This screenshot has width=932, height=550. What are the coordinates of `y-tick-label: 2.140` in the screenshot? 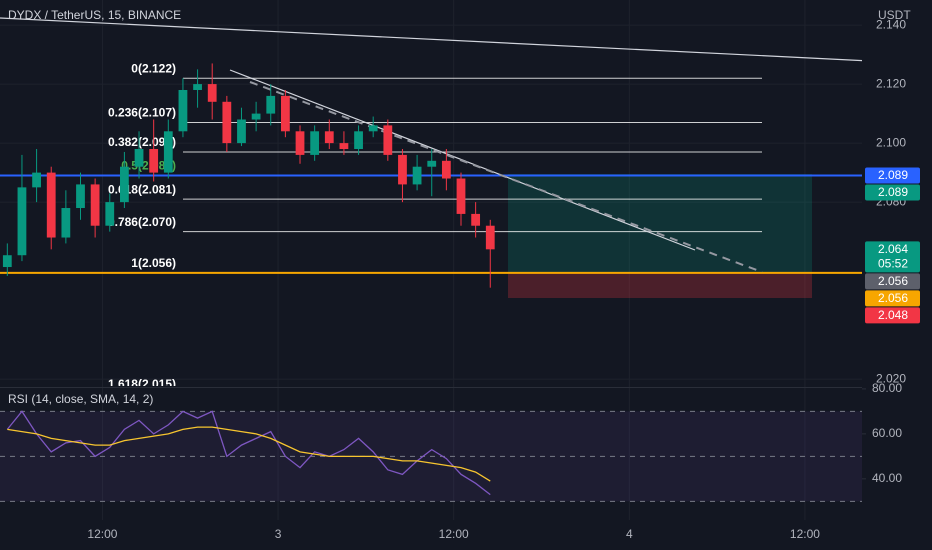 It's located at (891, 24).